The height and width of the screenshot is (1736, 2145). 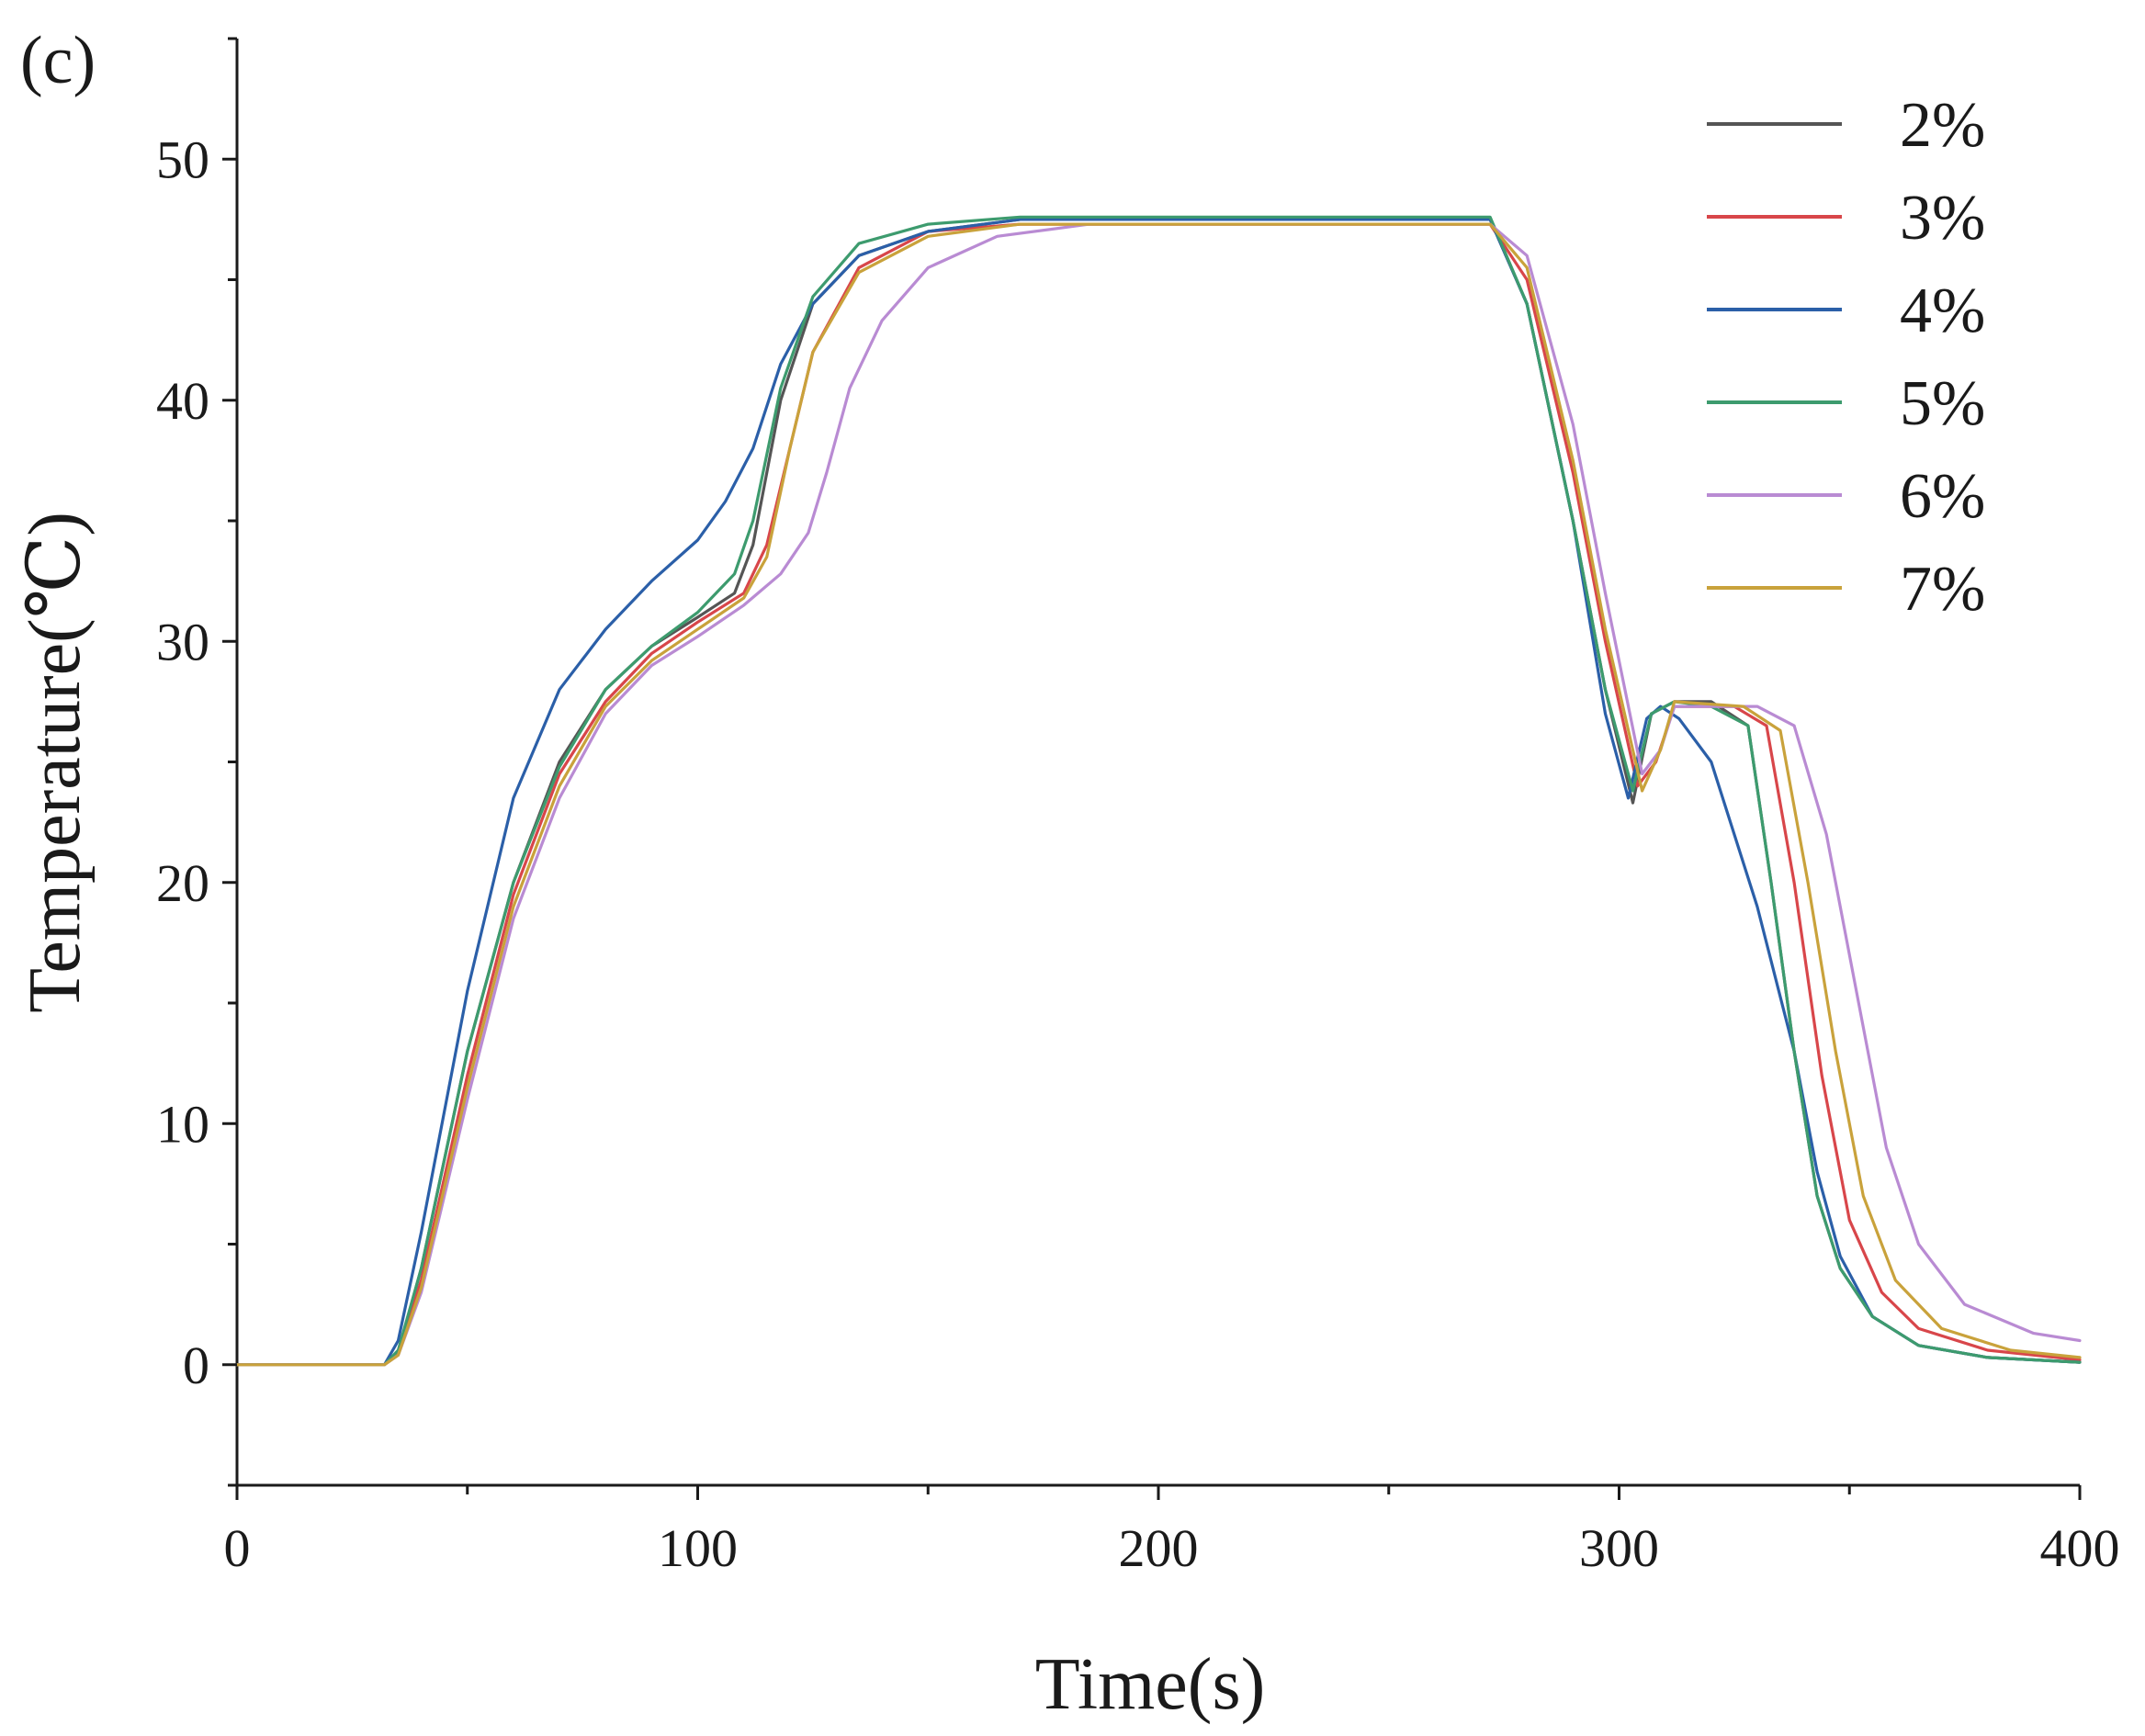 I want to click on legend: 2% 3% 4% 5% 6% 7%, so click(x=1846, y=357).